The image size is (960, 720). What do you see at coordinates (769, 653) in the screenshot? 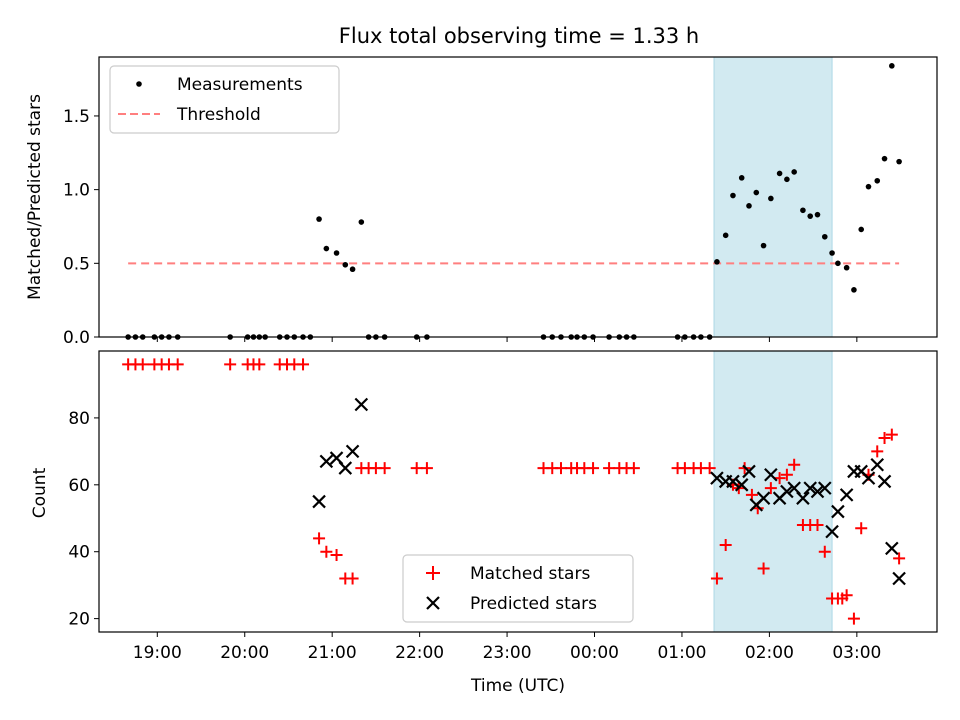
I see `x-tick-label: 02:00` at bounding box center [769, 653].